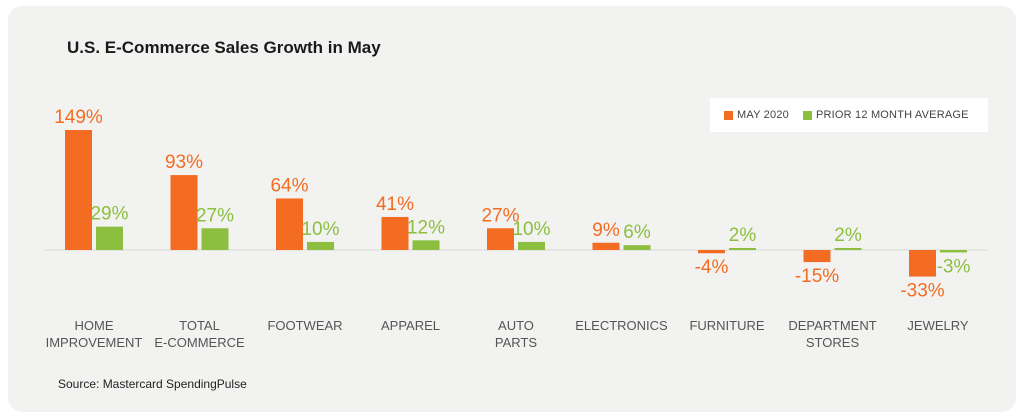  Describe the element at coordinates (726, 325) in the screenshot. I see `category-label-furniture: FURNITURE` at that location.